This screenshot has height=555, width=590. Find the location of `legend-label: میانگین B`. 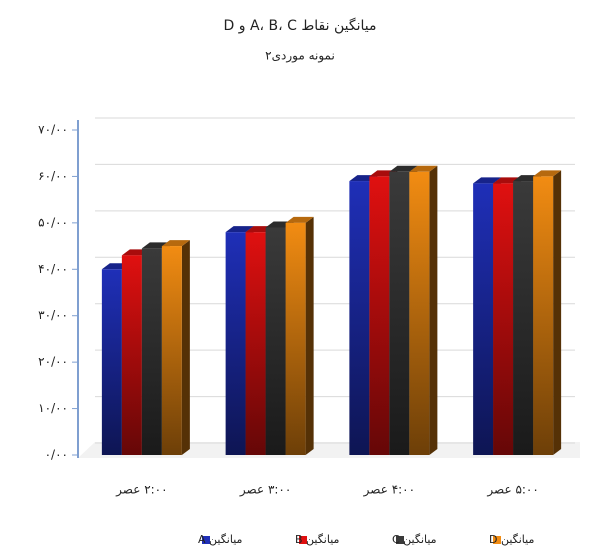

legend-label: میانگین B is located at coordinates (317, 539).